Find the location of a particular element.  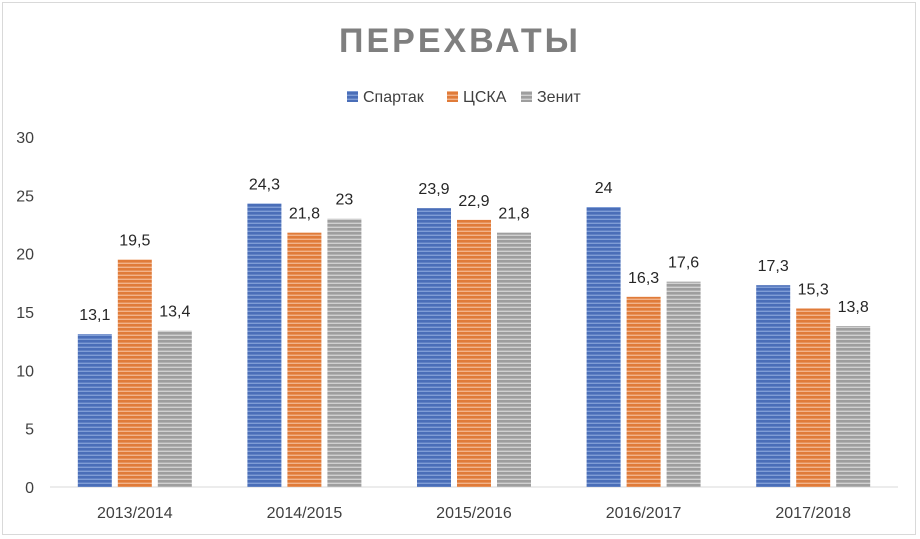

legend-label-1: Спартак is located at coordinates (394, 97).